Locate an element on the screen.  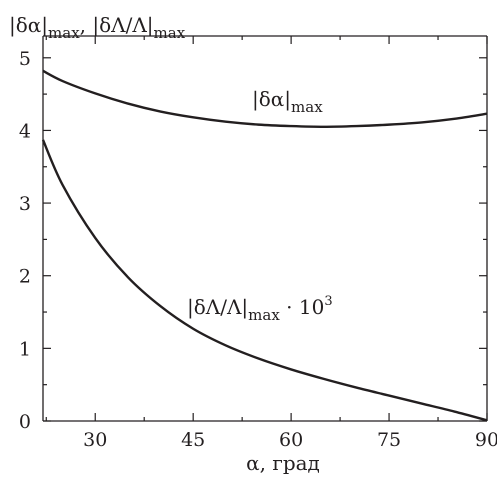
y-tick-label: 4 is located at coordinates (25, 131).